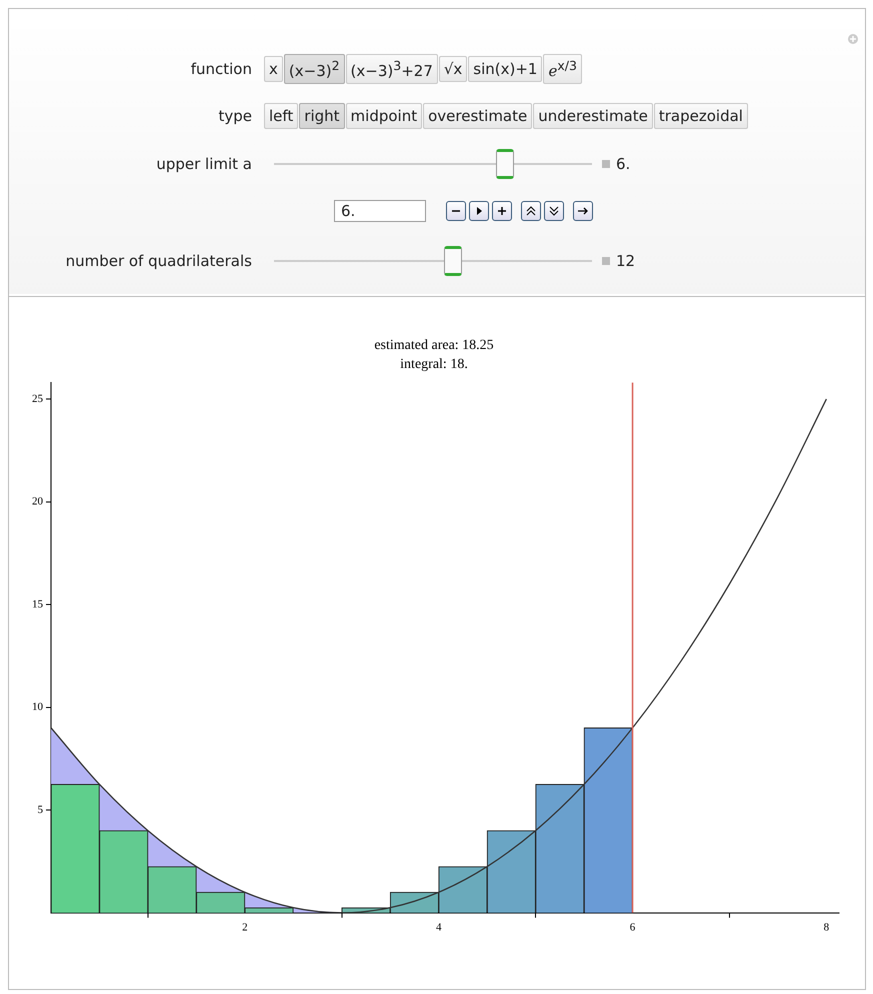  What do you see at coordinates (38, 604) in the screenshot?
I see `y-tick-label: 15` at bounding box center [38, 604].